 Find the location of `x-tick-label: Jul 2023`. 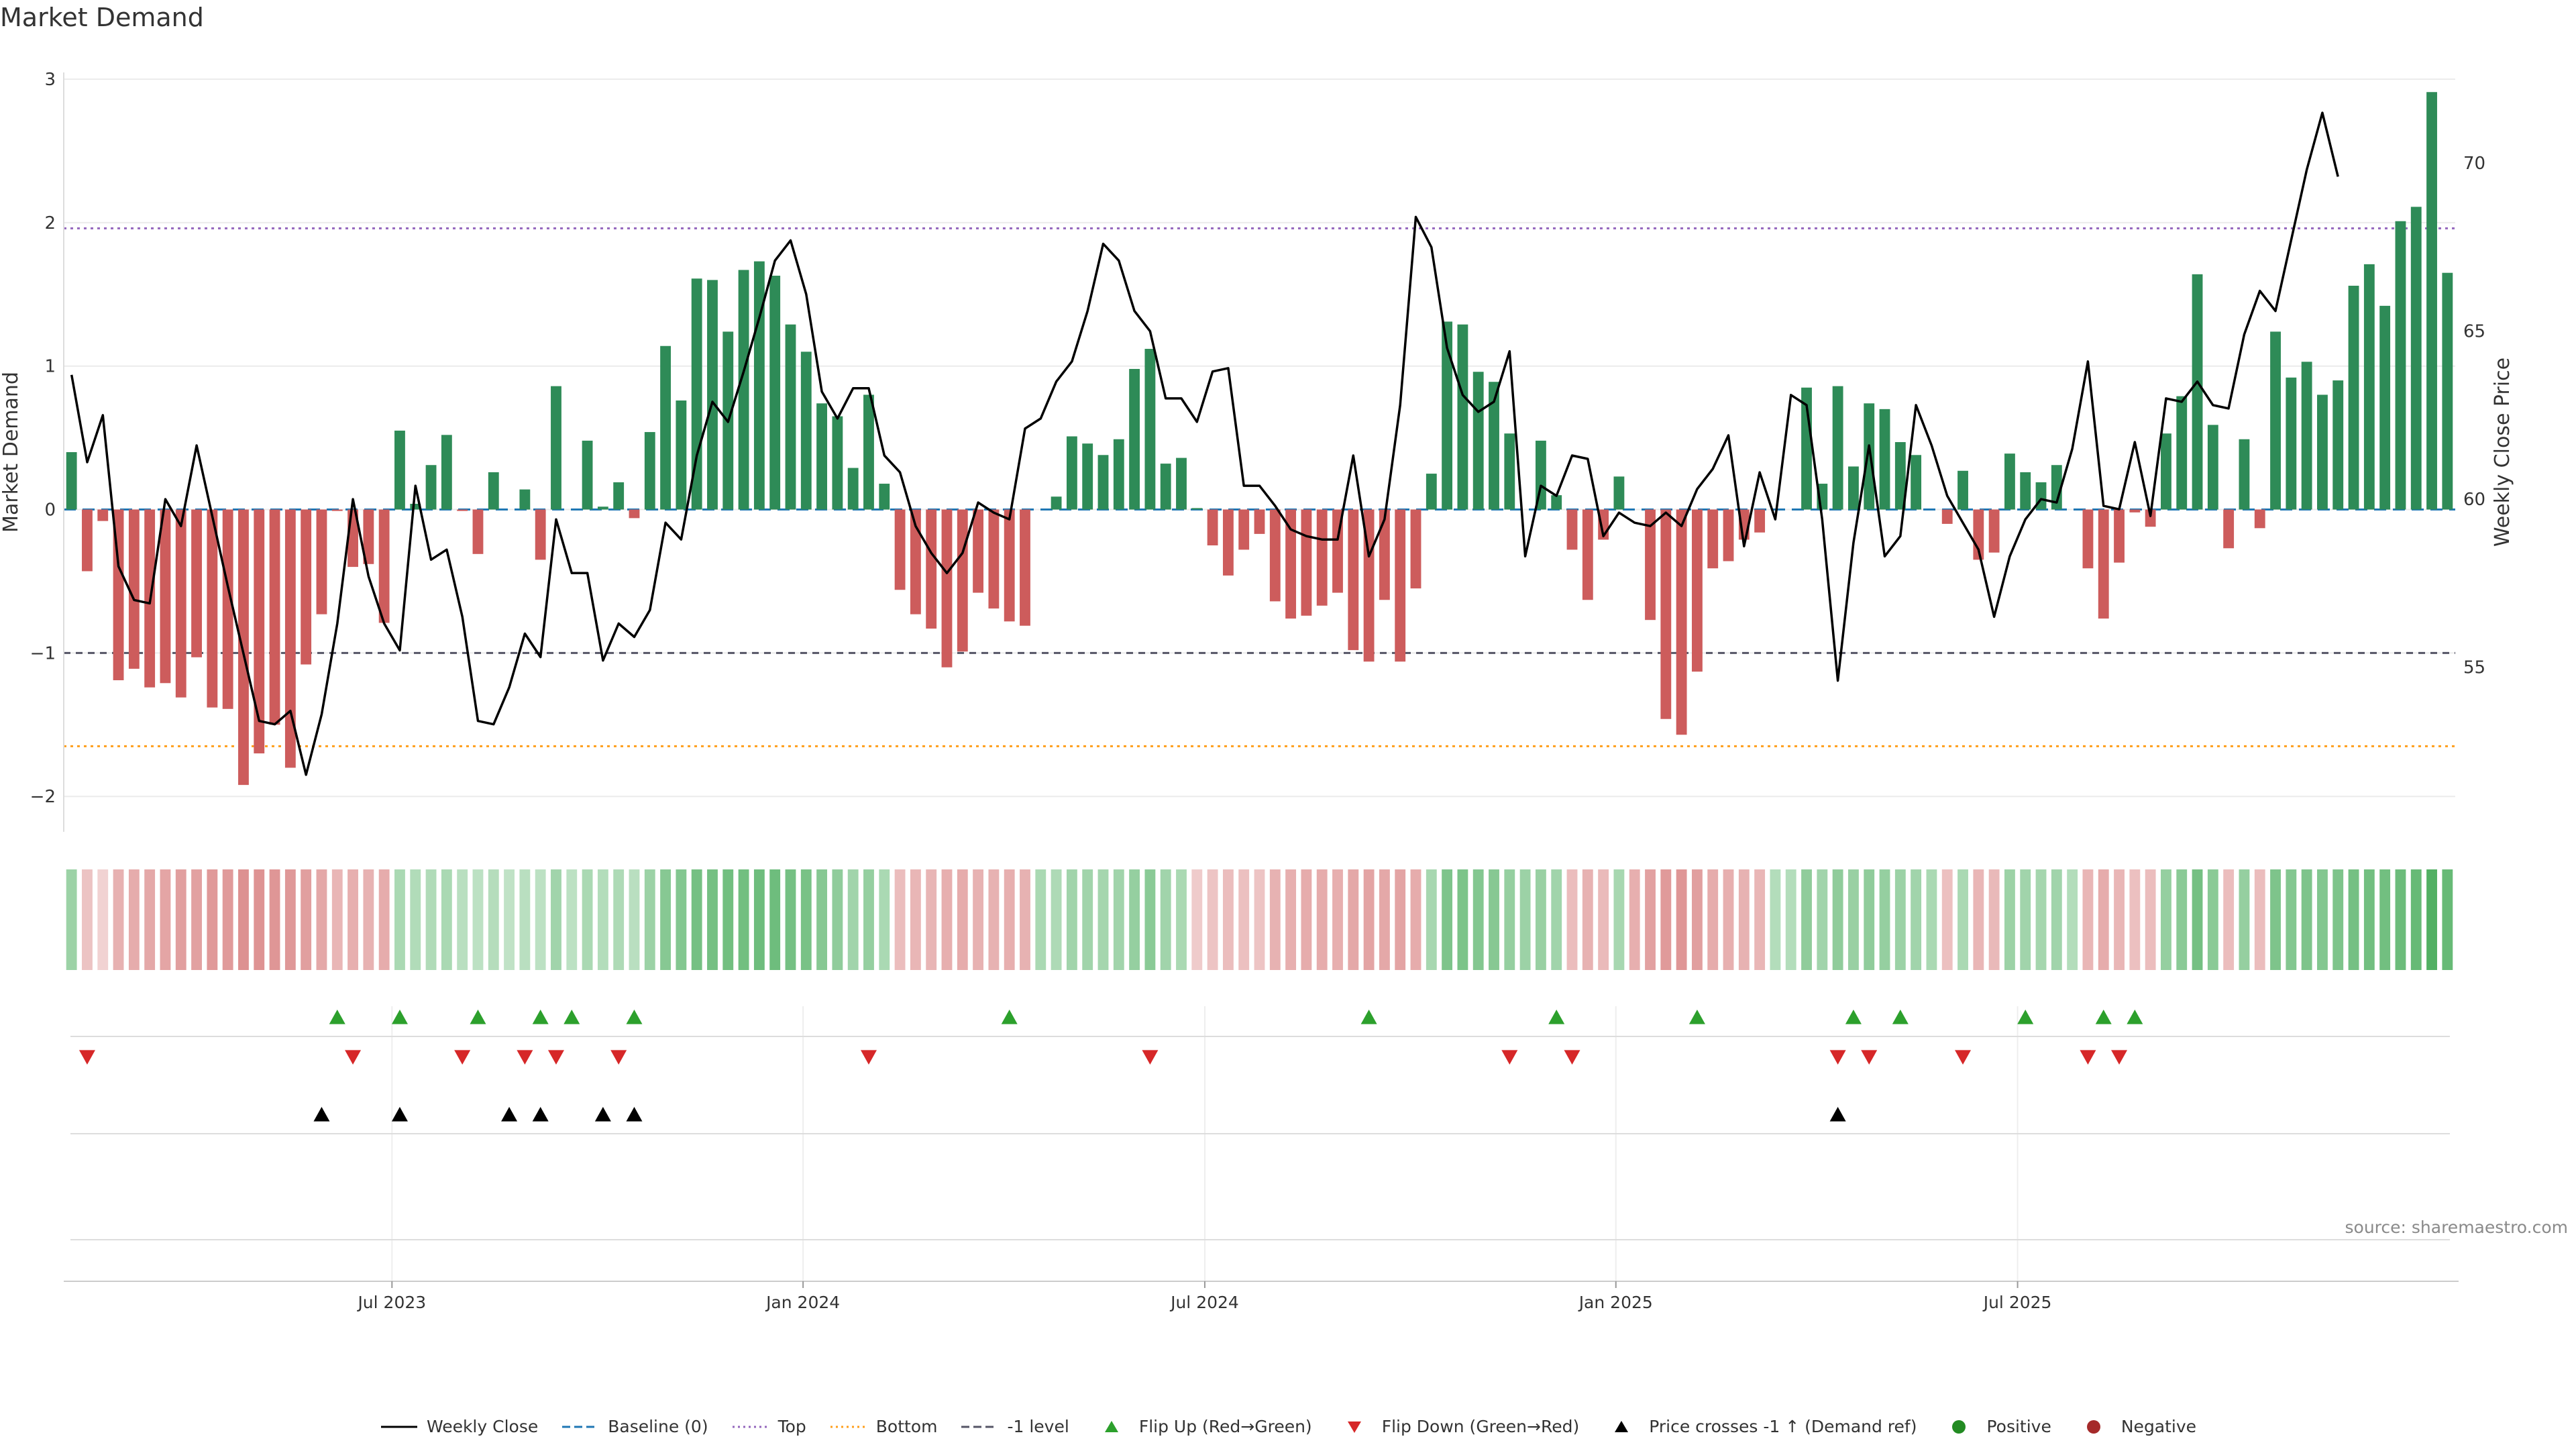

x-tick-label: Jul 2023 is located at coordinates (391, 1302).